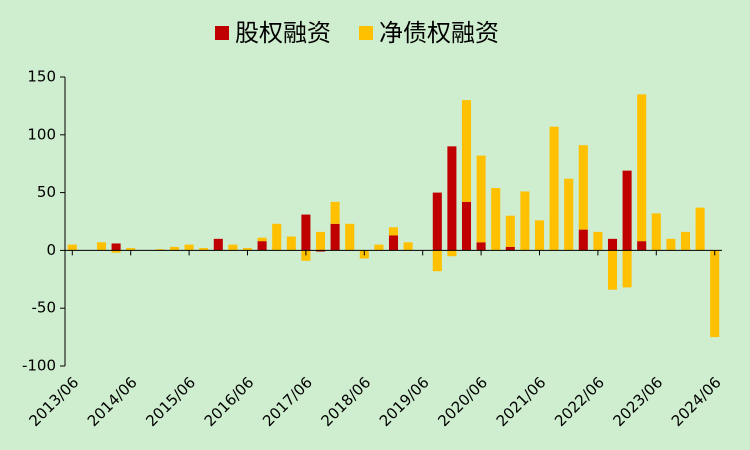  Describe the element at coordinates (54, 401) in the screenshot. I see `x-tick-label: 2013/06` at that location.